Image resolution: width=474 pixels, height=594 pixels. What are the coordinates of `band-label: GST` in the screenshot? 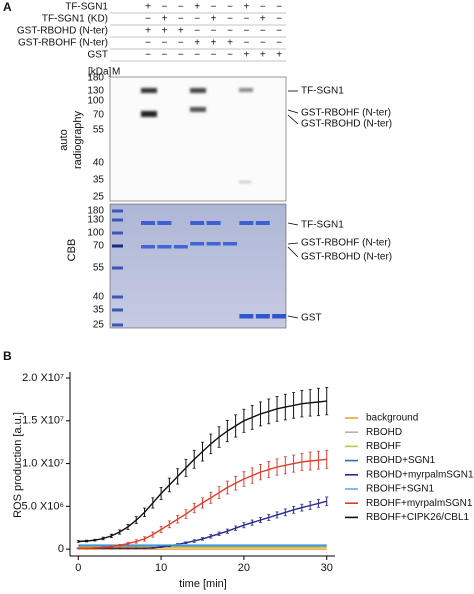 It's located at (311, 318).